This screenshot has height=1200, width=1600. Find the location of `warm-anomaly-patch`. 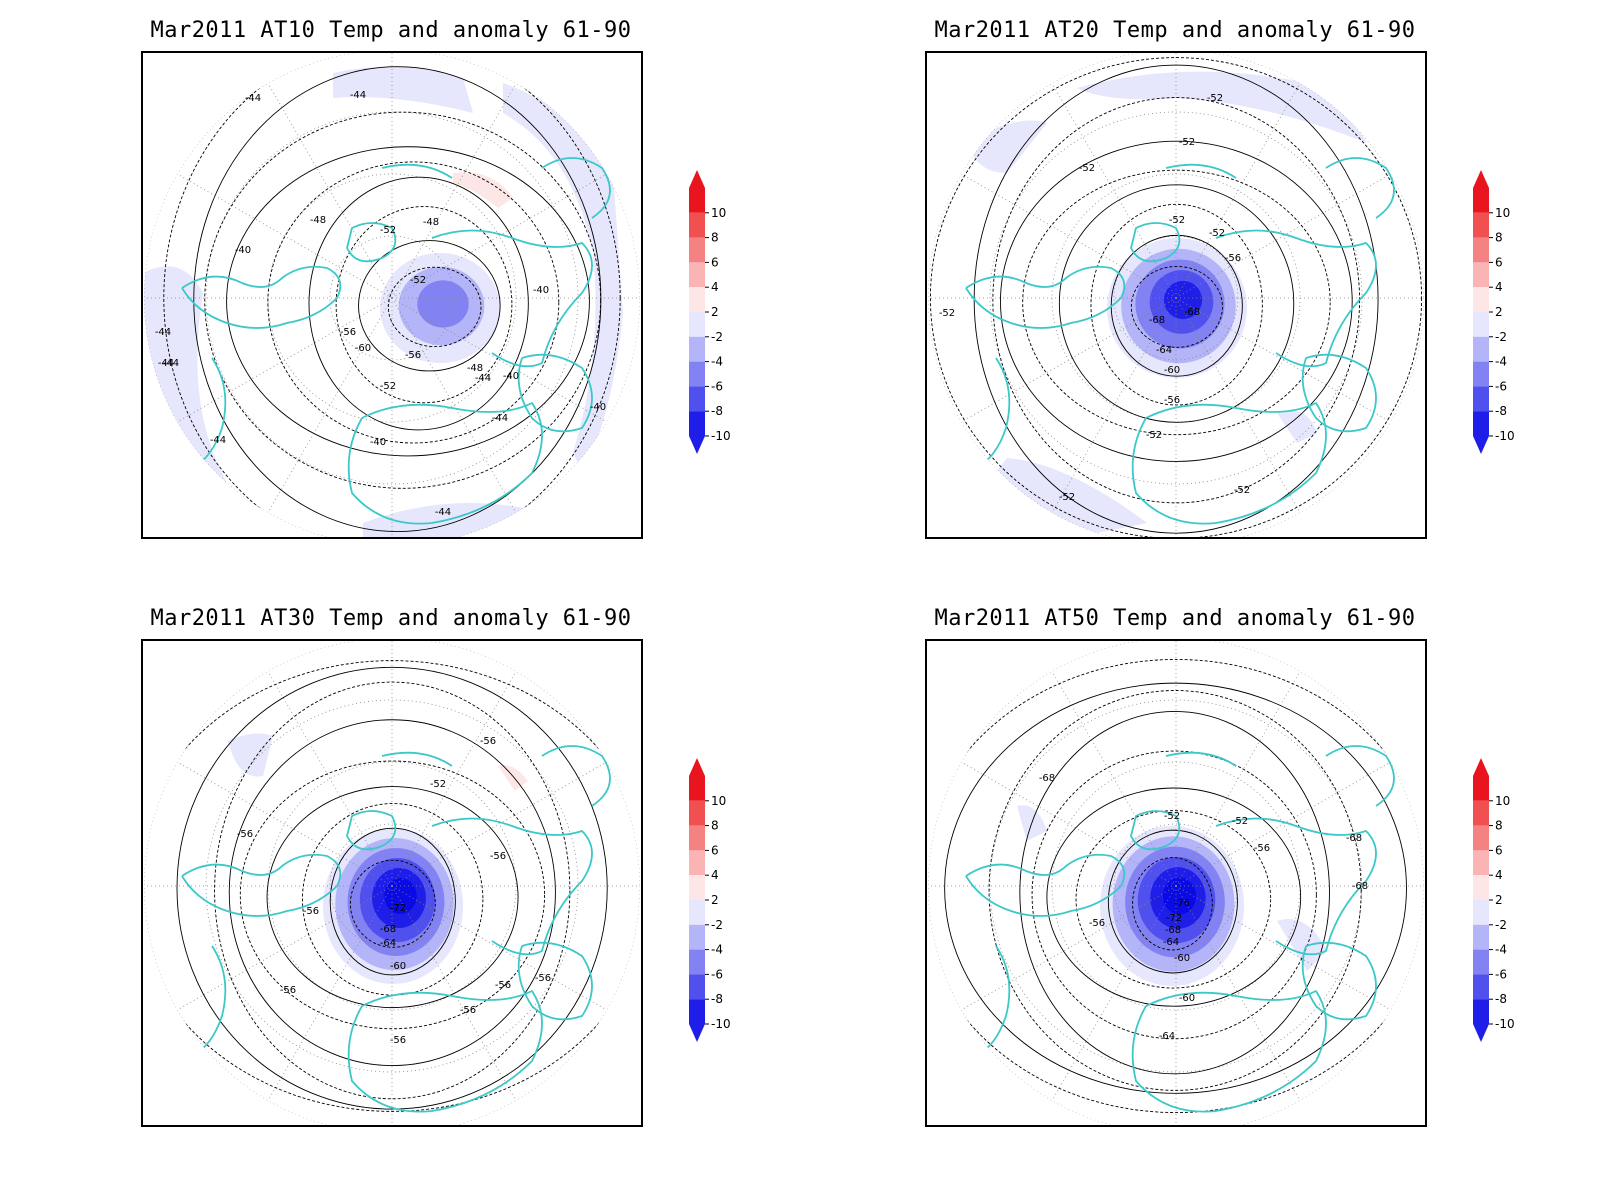

warm-anomaly-patch is located at coordinates (483, 190).